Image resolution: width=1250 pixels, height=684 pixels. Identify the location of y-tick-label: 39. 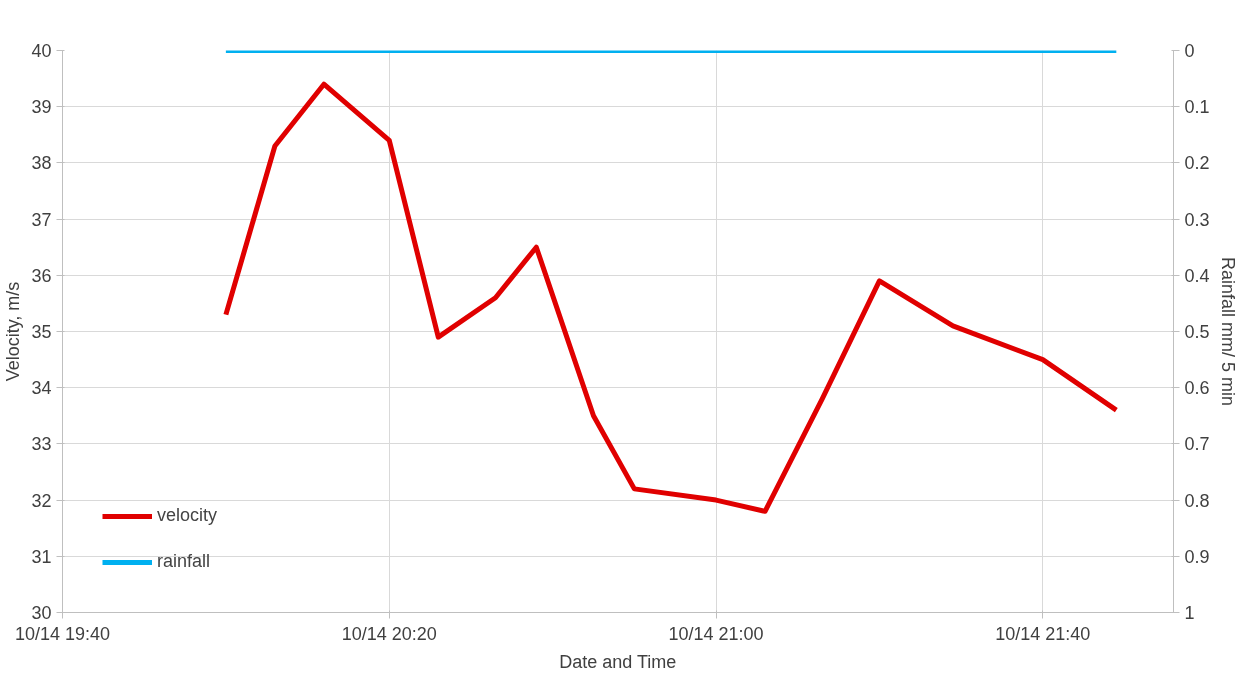
(41, 107).